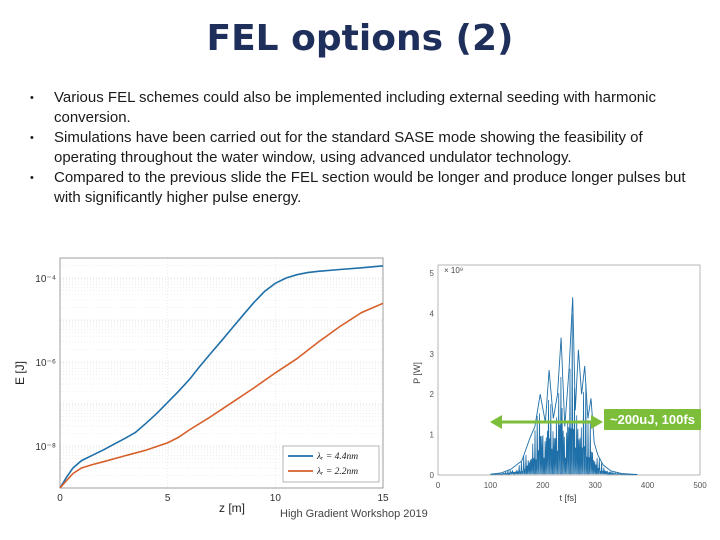  I want to click on power-series-line, so click(564, 386).